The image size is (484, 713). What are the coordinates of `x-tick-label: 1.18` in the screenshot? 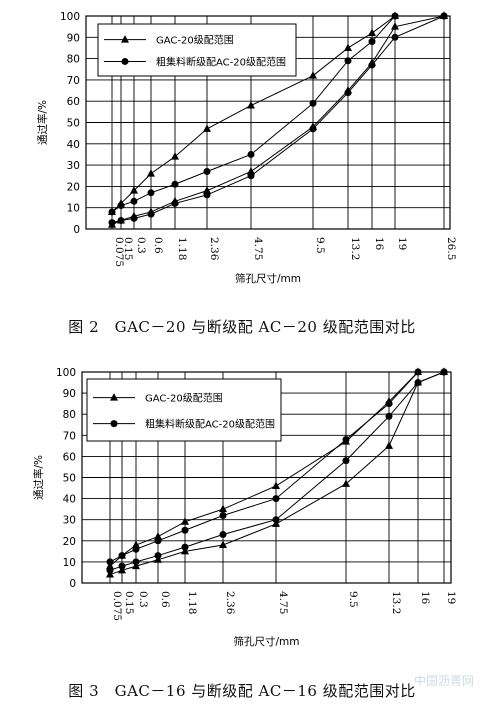 It's located at (182, 248).